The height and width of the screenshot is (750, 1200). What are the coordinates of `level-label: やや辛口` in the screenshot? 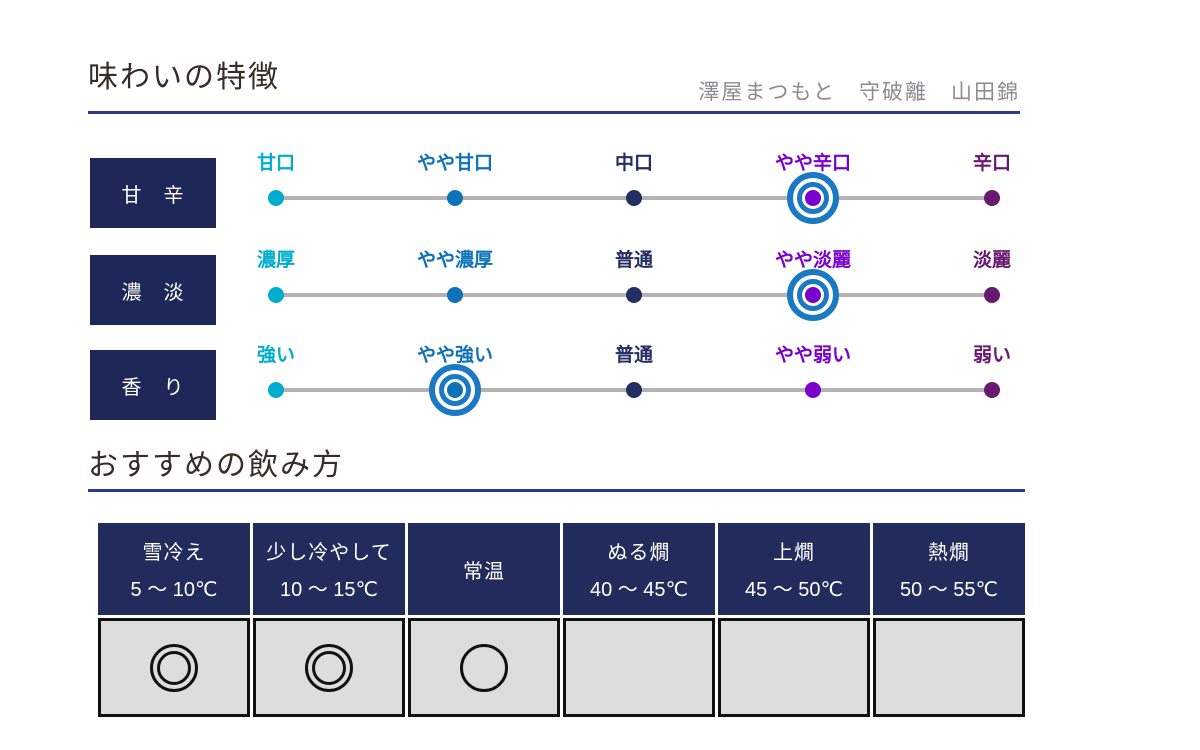 It's located at (812, 163).